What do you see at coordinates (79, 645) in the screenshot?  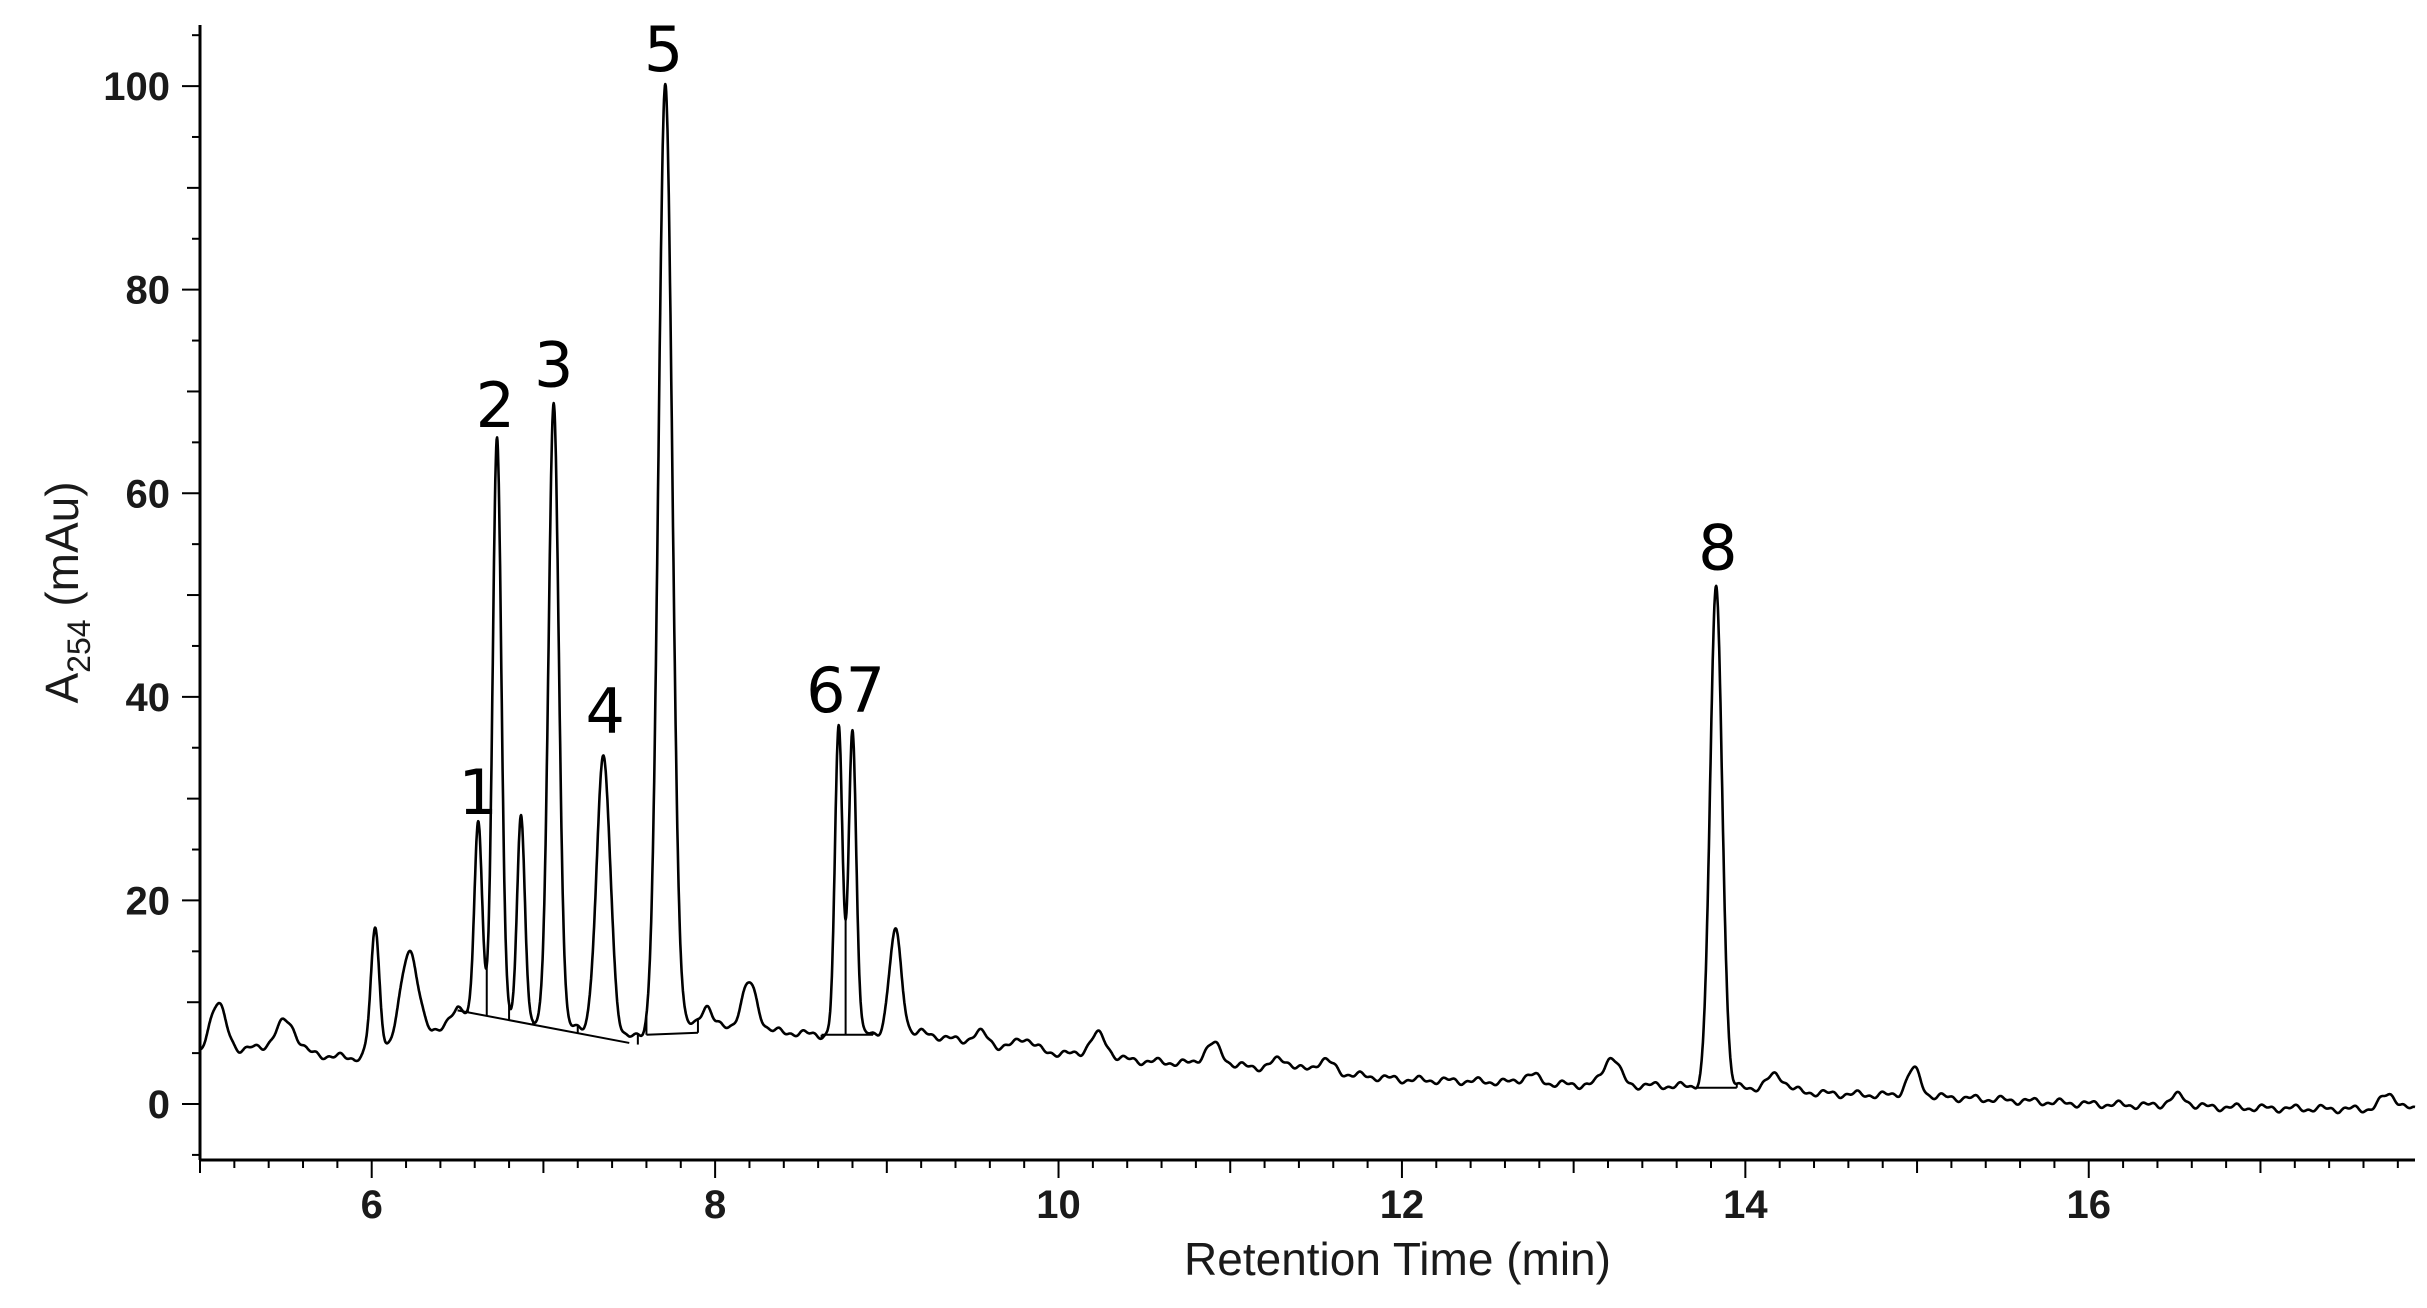 I see `y-axis-title-sub: 254` at bounding box center [79, 645].